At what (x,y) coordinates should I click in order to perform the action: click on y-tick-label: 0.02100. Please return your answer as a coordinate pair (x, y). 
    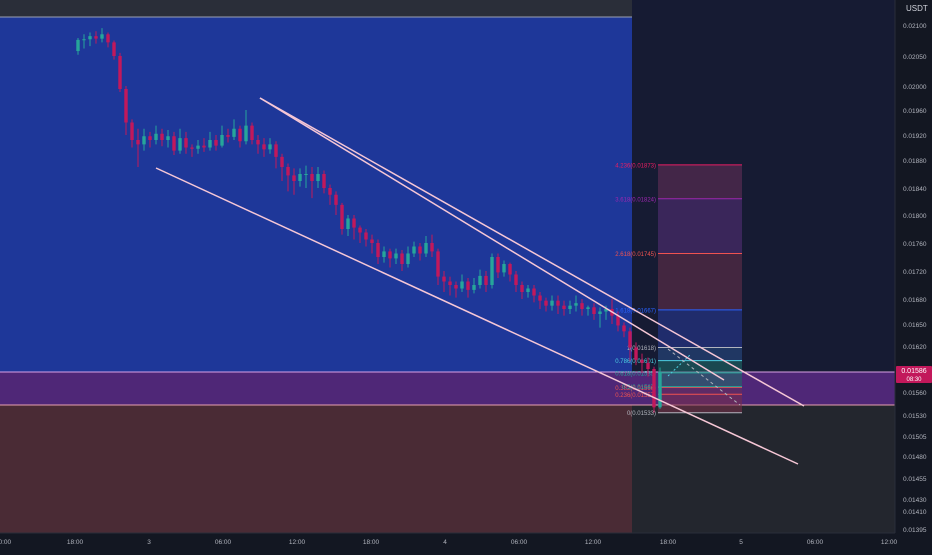
    Looking at the image, I should click on (915, 26).